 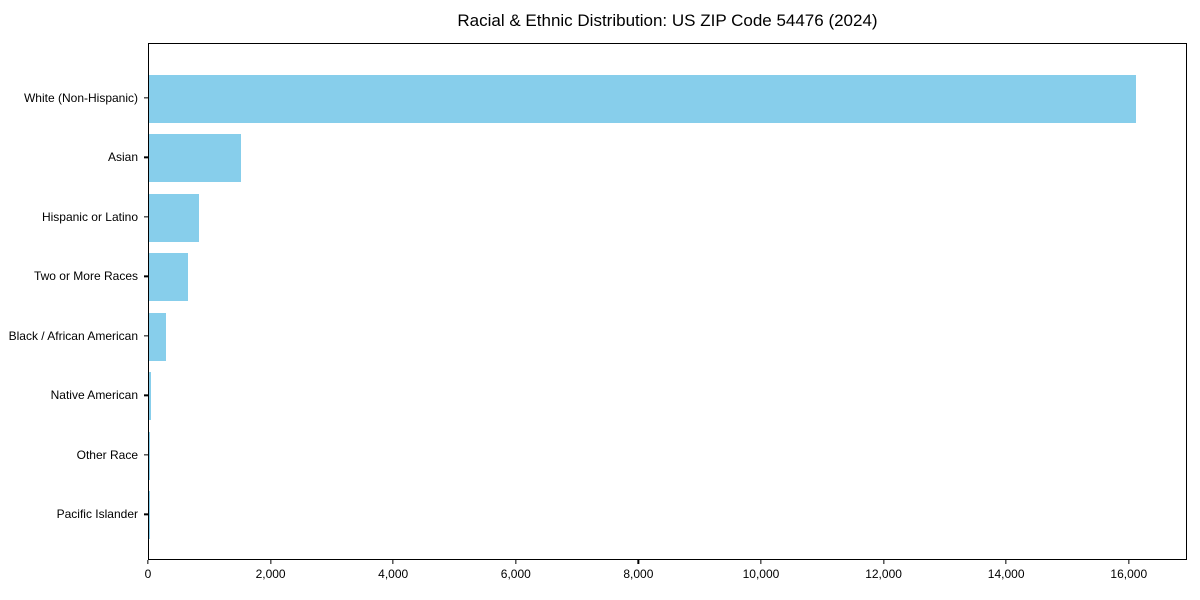 I want to click on y-tick-label: Pacific Islander, so click(x=97, y=514).